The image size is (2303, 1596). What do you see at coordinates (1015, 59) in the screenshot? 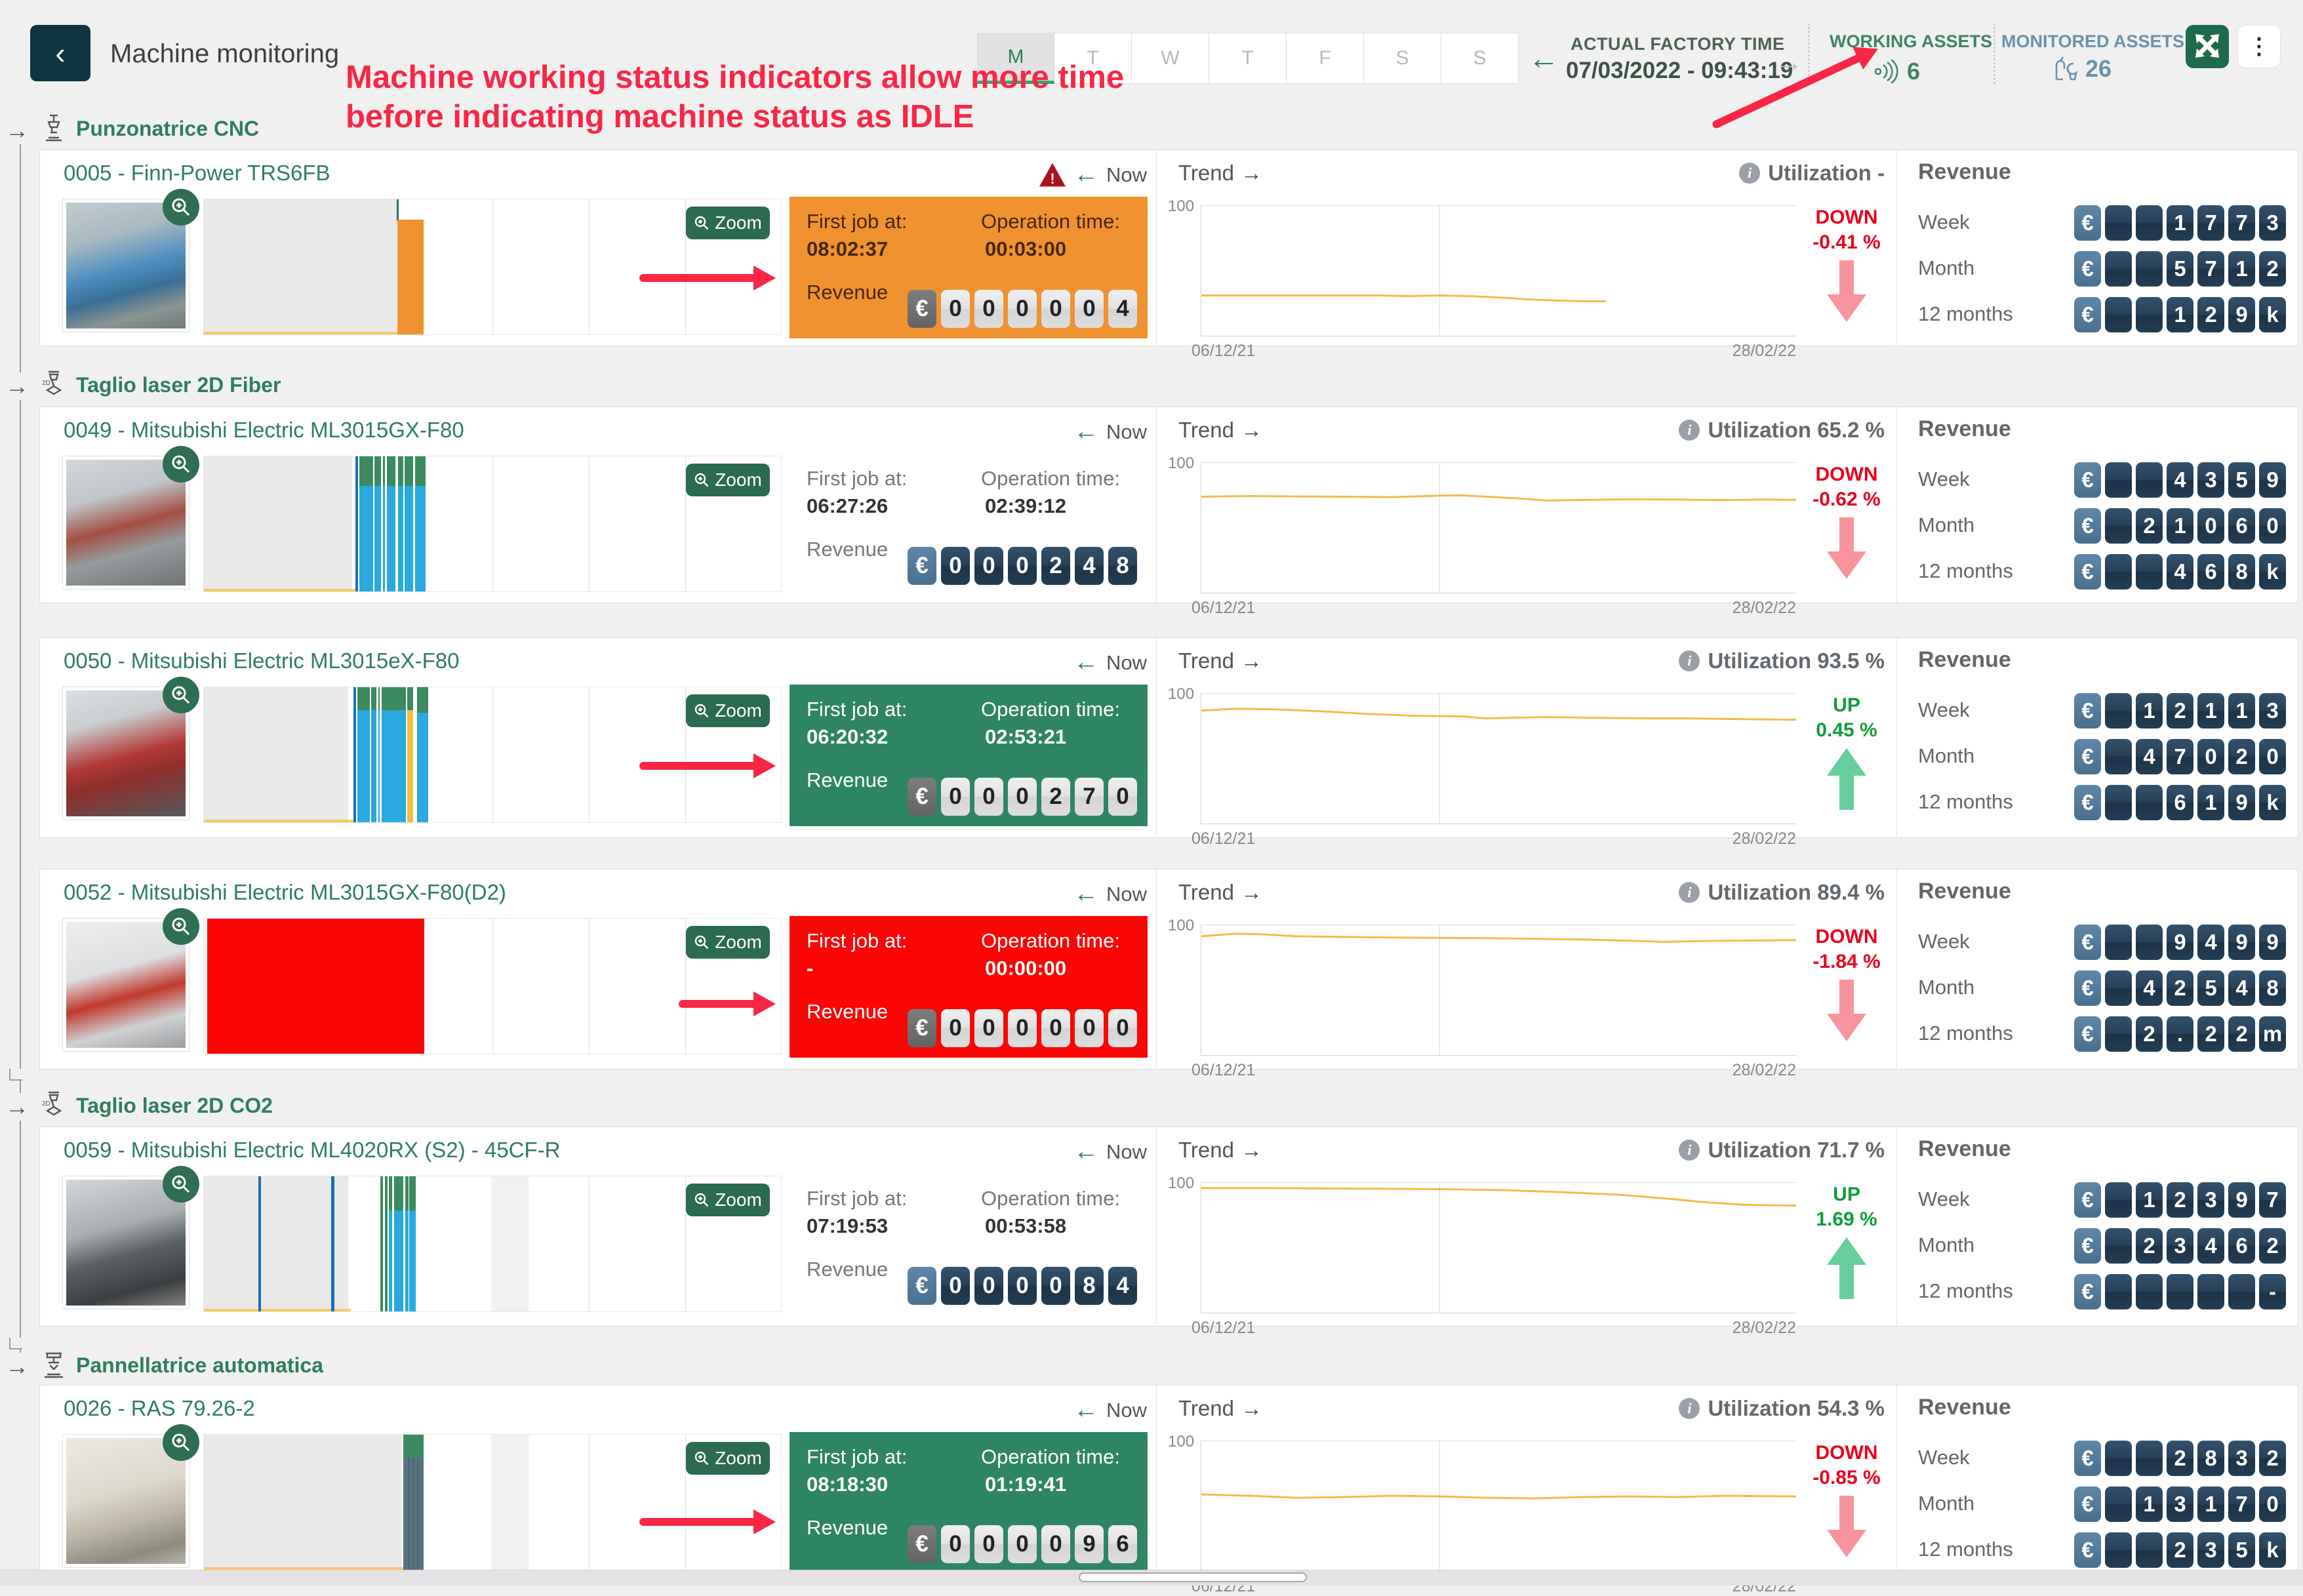
I see `day-tab-0: M` at bounding box center [1015, 59].